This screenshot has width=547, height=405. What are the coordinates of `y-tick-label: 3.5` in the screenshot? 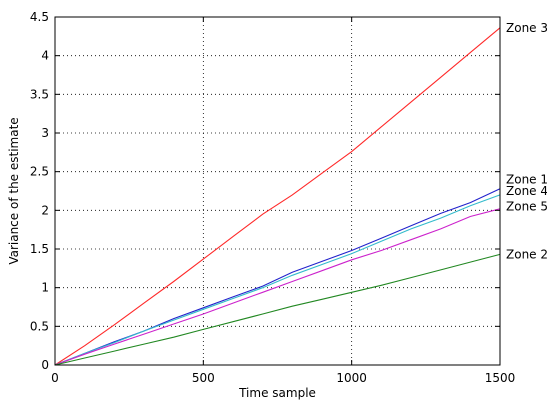 It's located at (39, 94).